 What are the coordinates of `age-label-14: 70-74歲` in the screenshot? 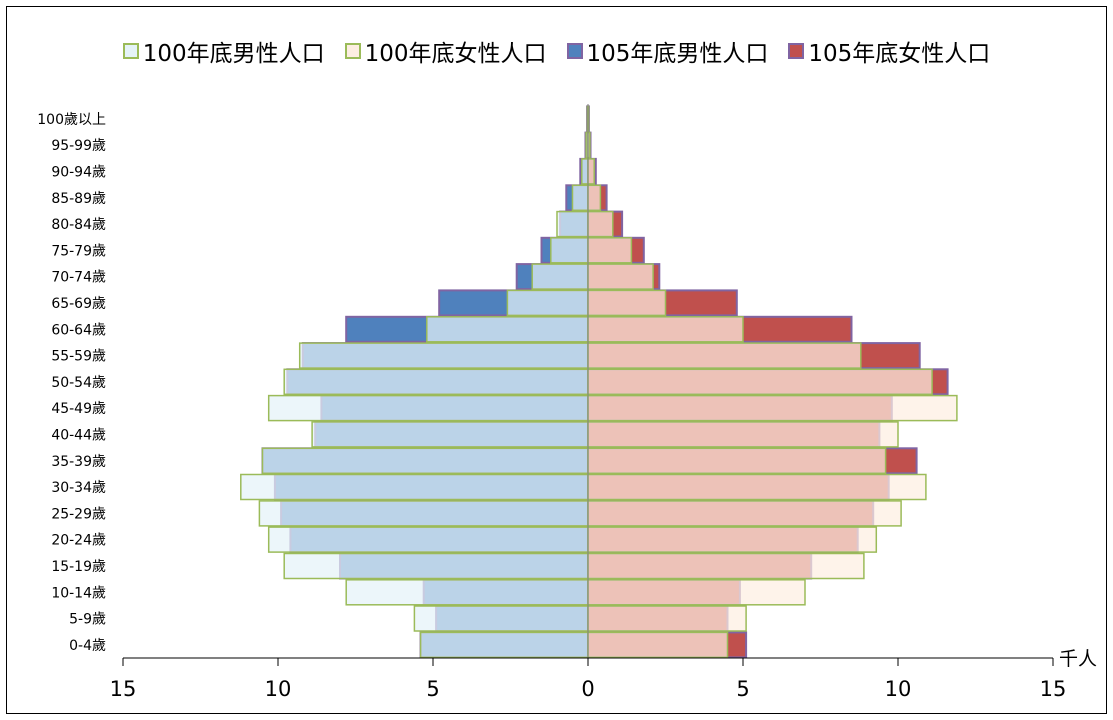 It's located at (78, 278).